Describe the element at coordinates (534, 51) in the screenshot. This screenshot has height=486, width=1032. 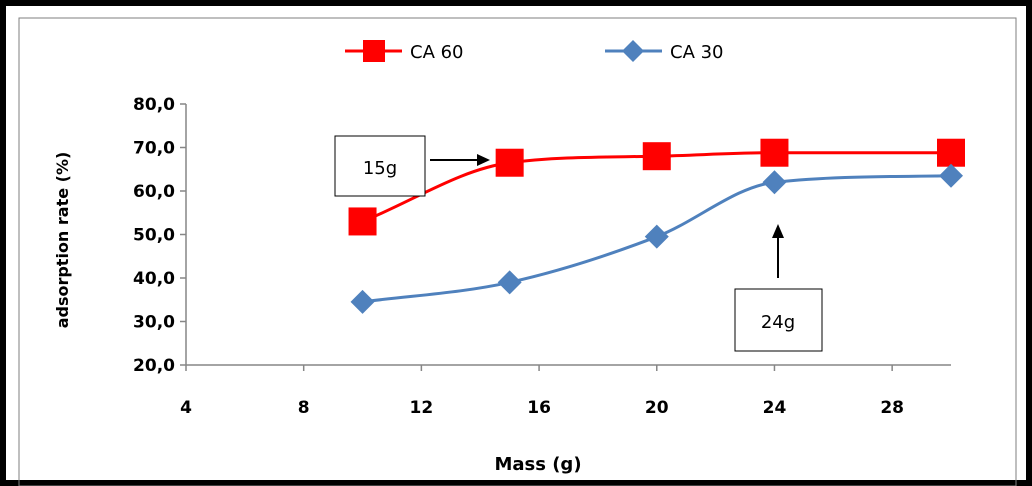
I see `legend: CA 60 CA 30` at that location.